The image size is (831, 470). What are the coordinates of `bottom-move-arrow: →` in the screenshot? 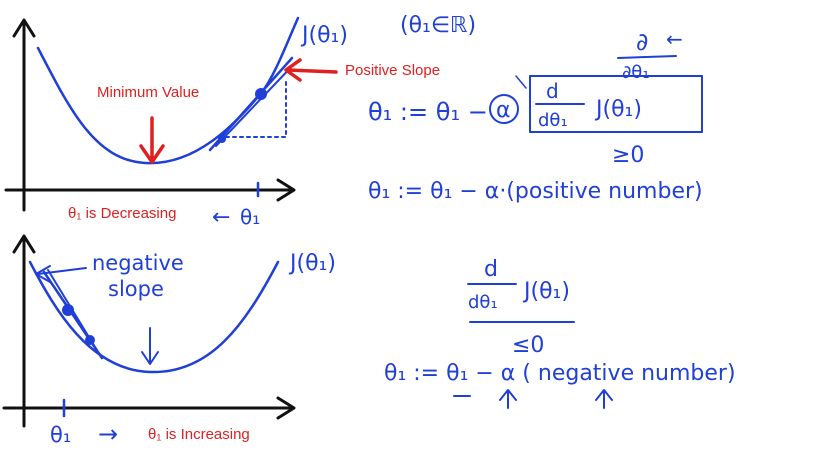 It's located at (108, 434).